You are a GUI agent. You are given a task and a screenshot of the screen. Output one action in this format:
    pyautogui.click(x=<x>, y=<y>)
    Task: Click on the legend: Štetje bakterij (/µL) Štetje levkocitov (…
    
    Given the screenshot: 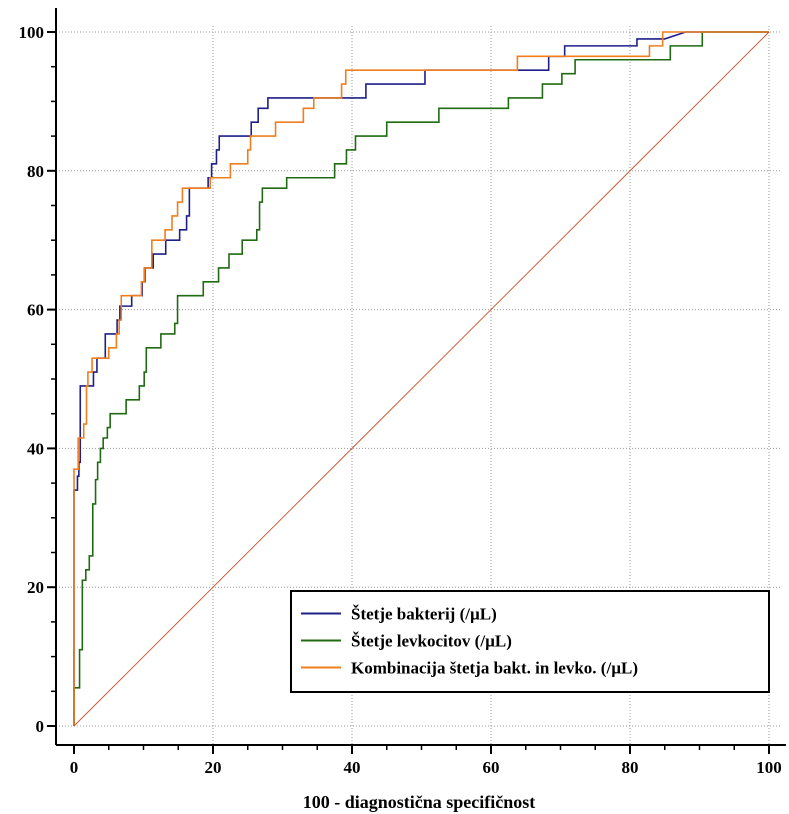 What is the action you would take?
    pyautogui.click(x=530, y=641)
    